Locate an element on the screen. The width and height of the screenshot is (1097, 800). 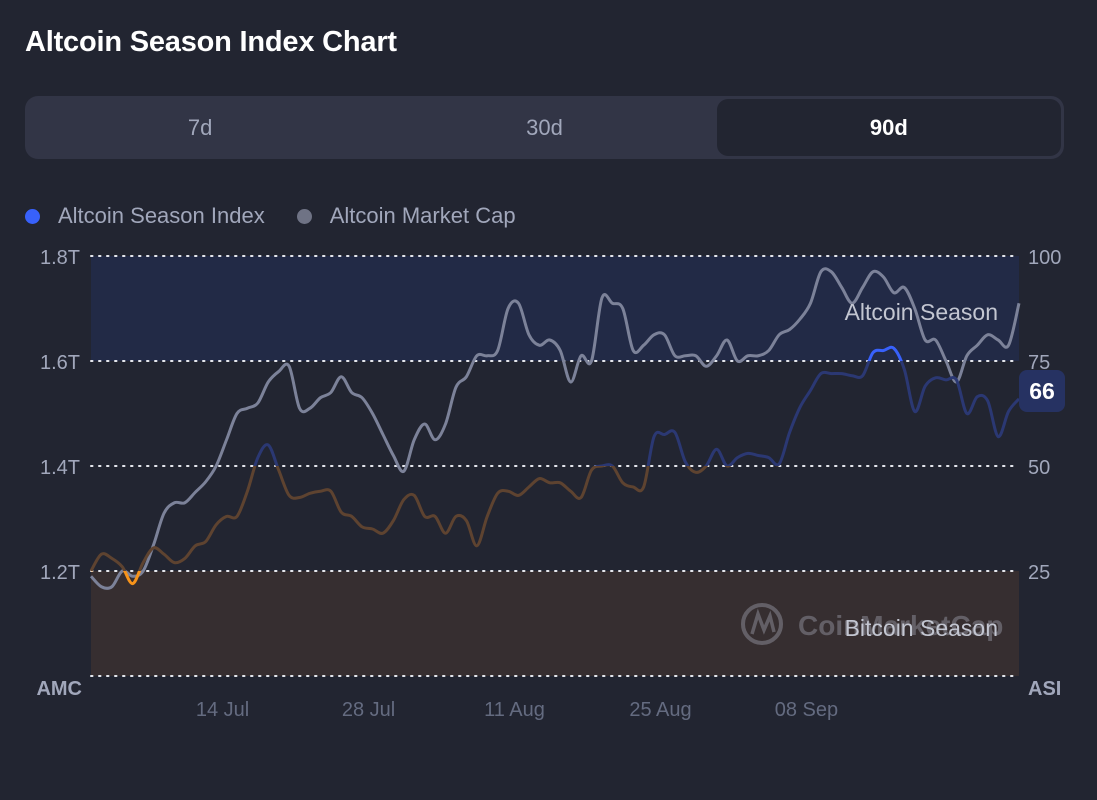
right-axis-tick: 50 is located at coordinates (1039, 468).